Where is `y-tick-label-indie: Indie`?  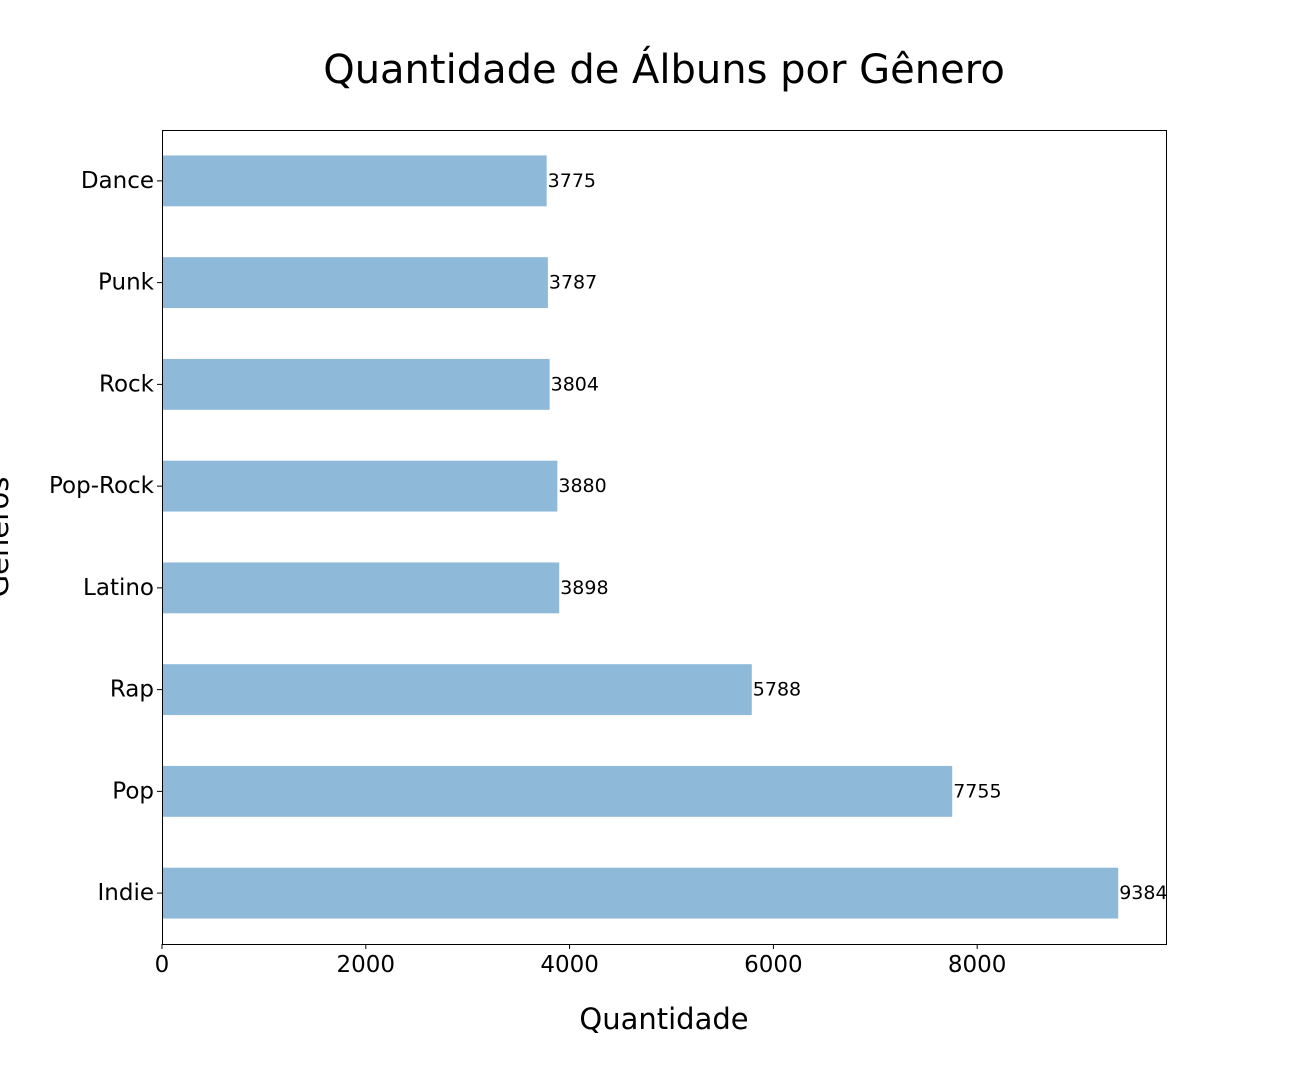 y-tick-label-indie: Indie is located at coordinates (125, 893).